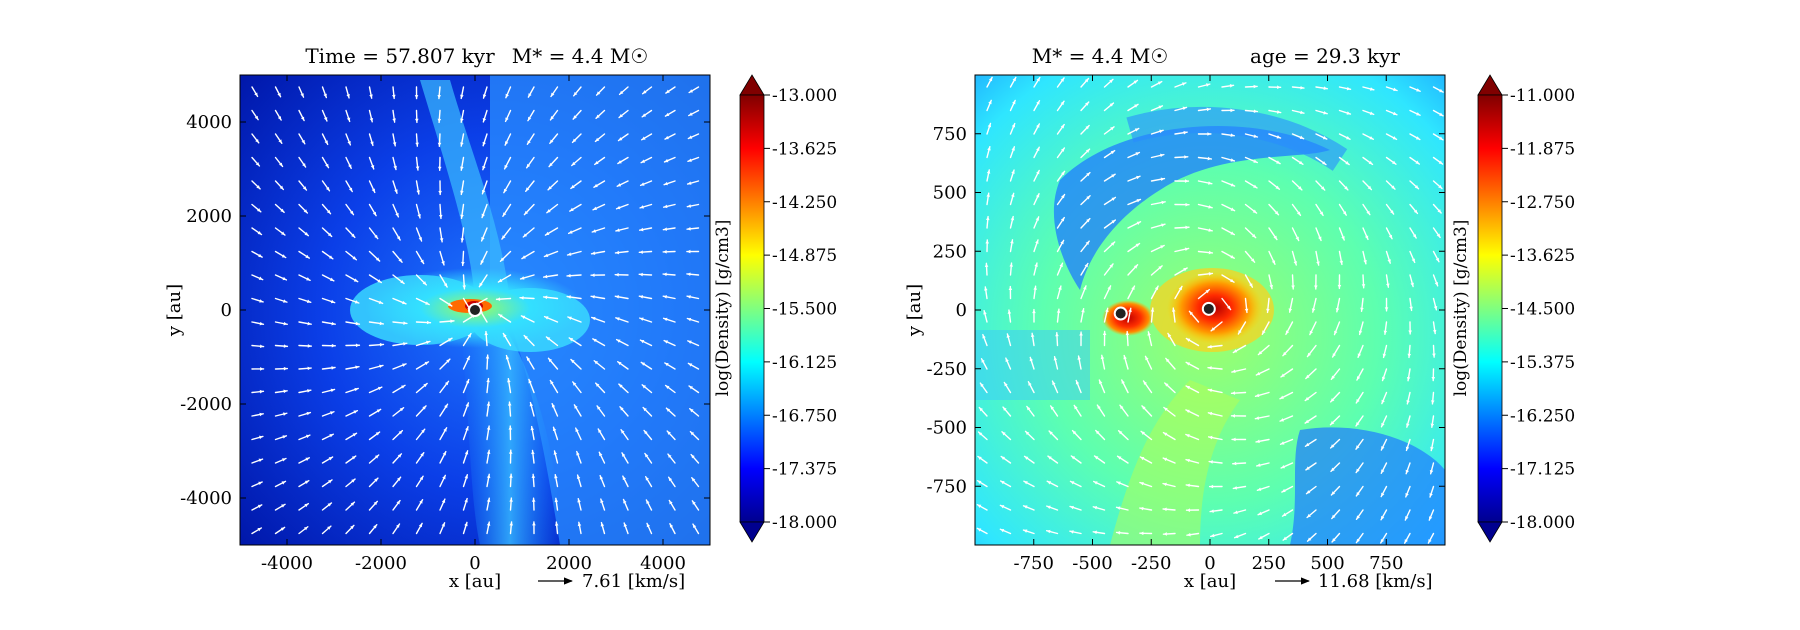 The height and width of the screenshot is (630, 1800). Describe the element at coordinates (947, 486) in the screenshot. I see `y-tick-label: -750` at that location.